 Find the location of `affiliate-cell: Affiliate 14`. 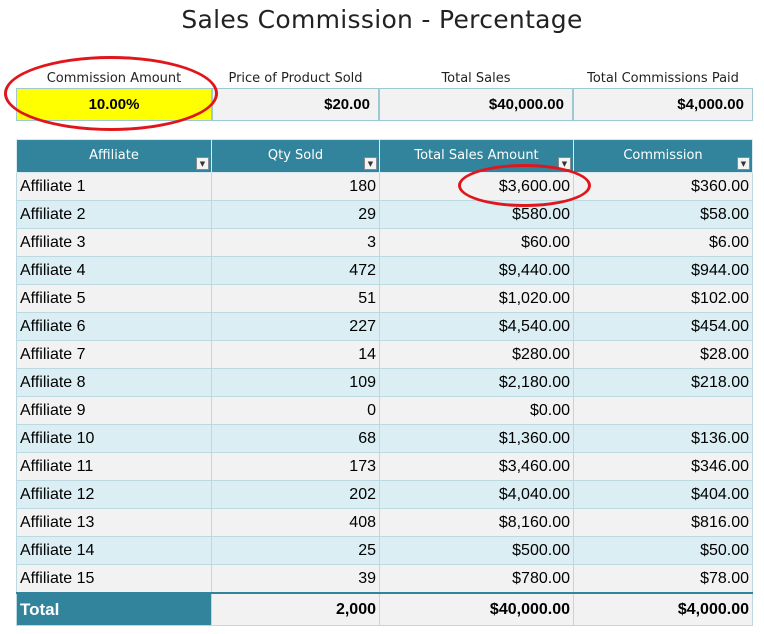

affiliate-cell: Affiliate 14 is located at coordinates (114, 550).